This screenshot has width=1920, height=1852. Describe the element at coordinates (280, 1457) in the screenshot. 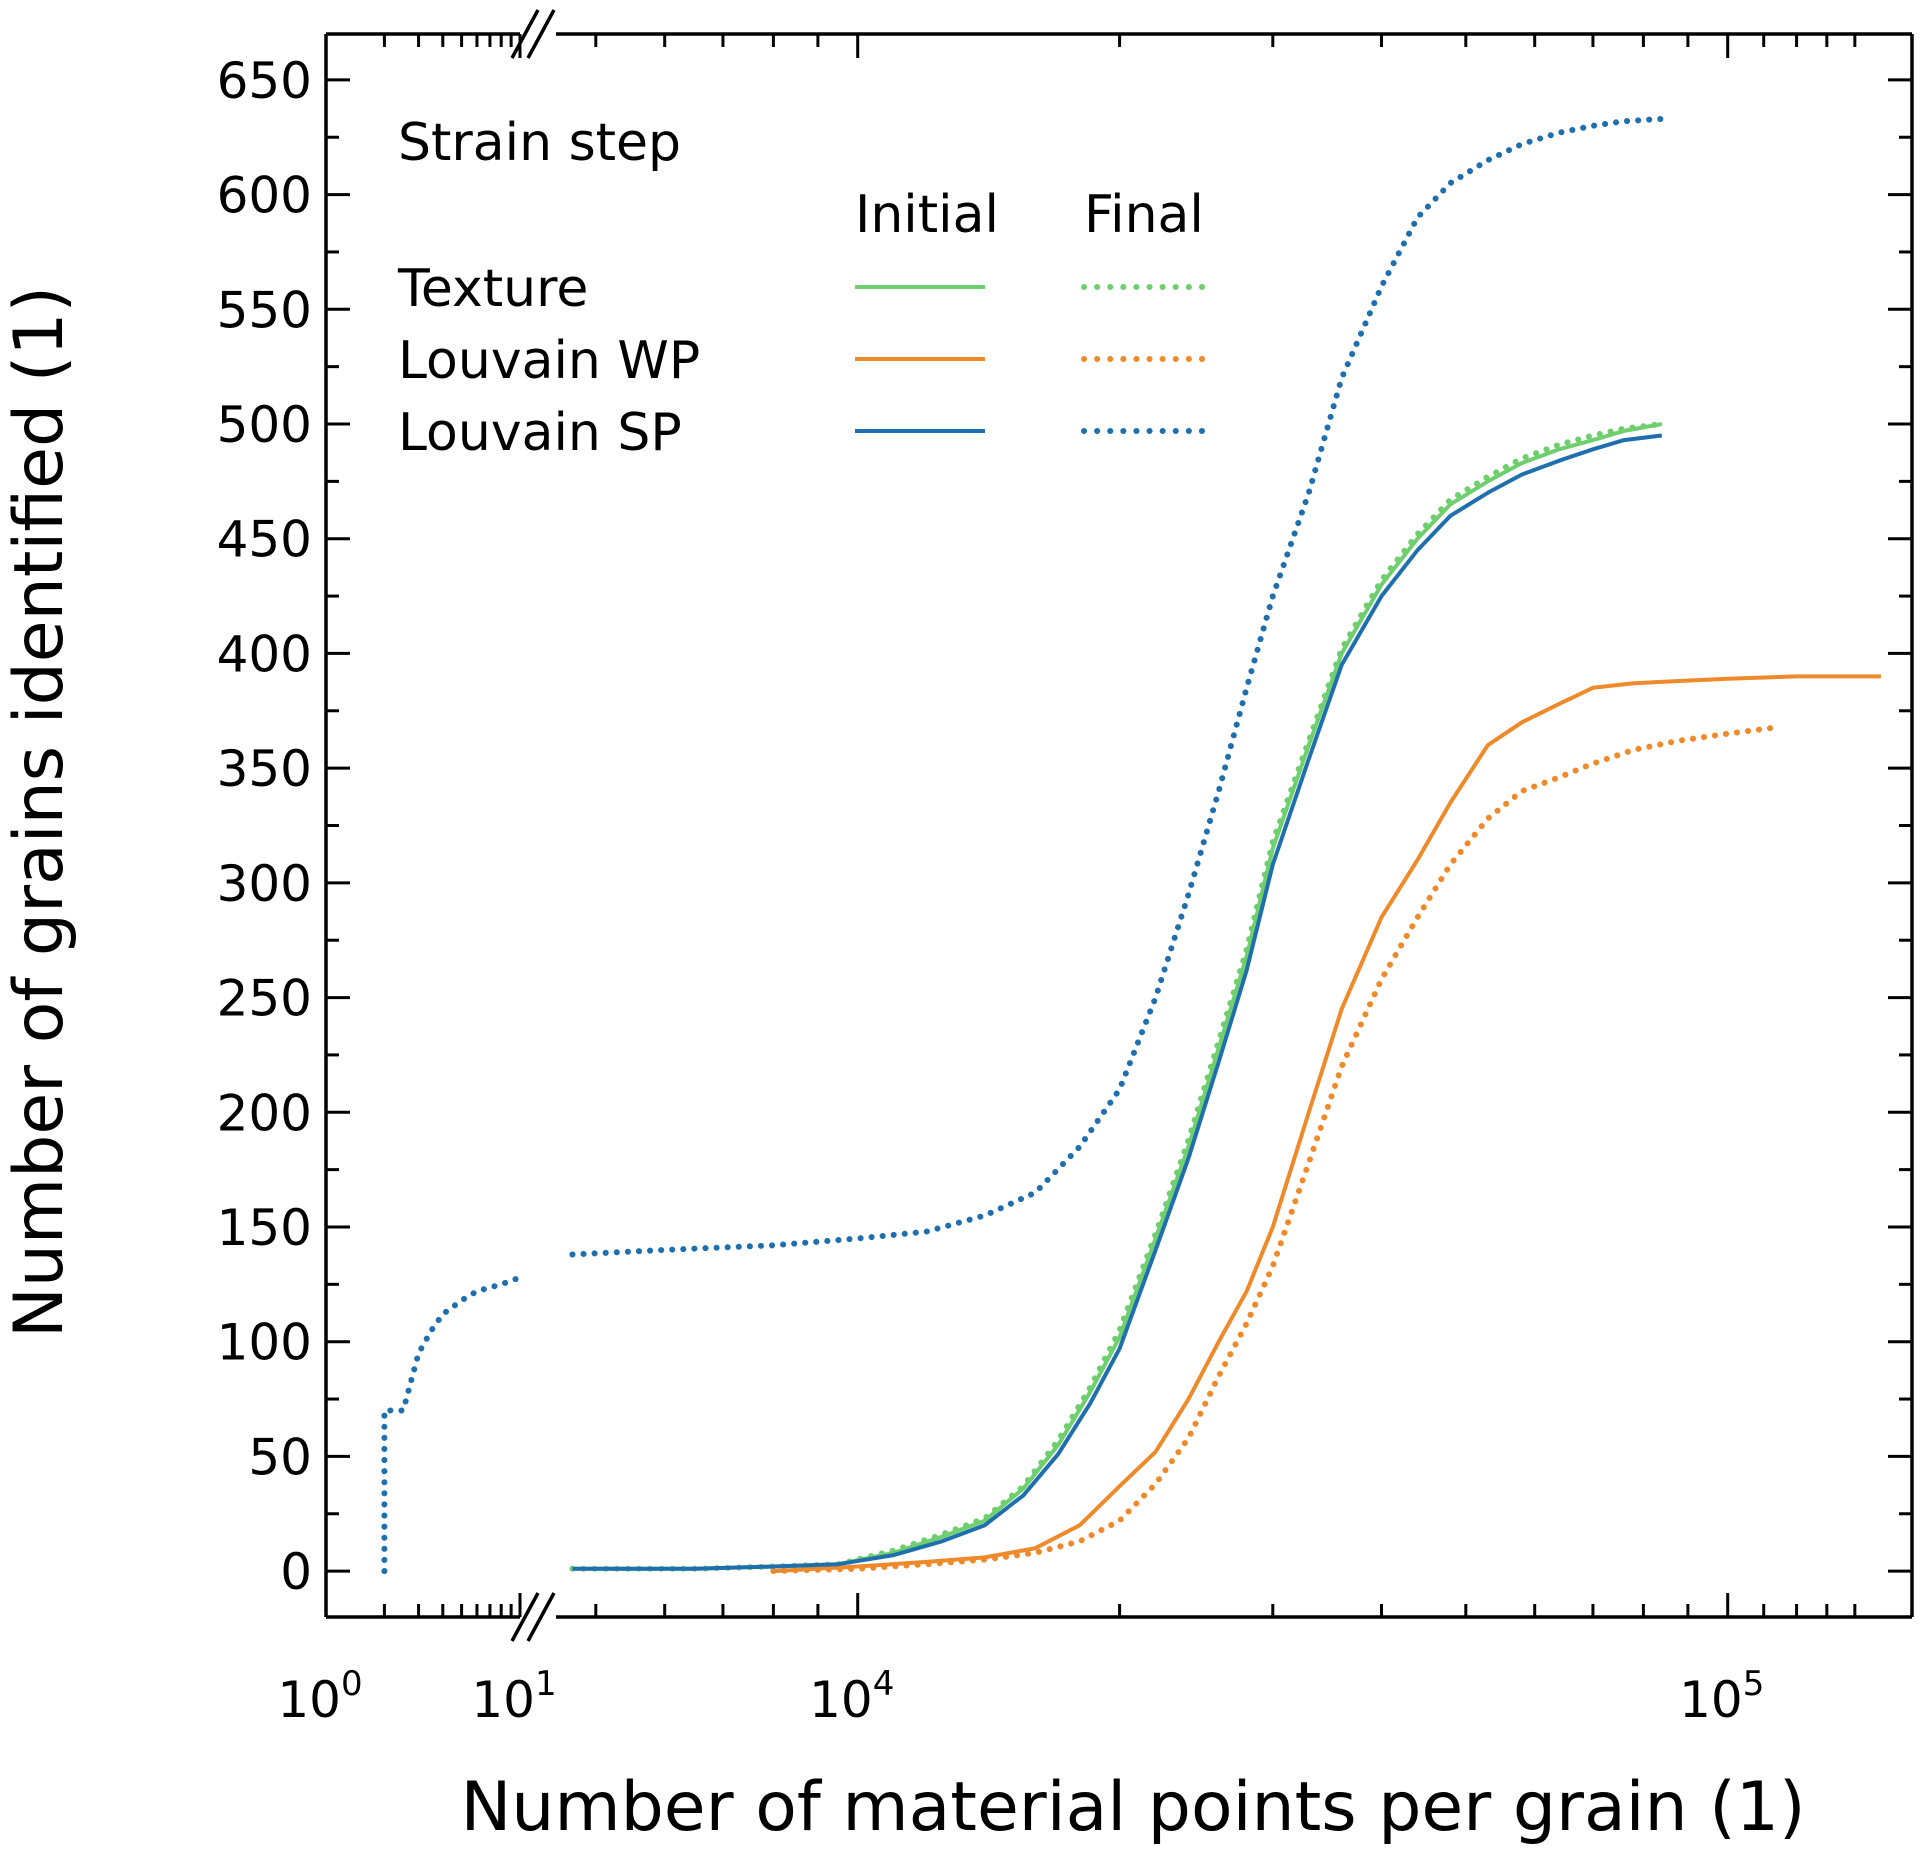

I see `y-tick-label: 50` at that location.